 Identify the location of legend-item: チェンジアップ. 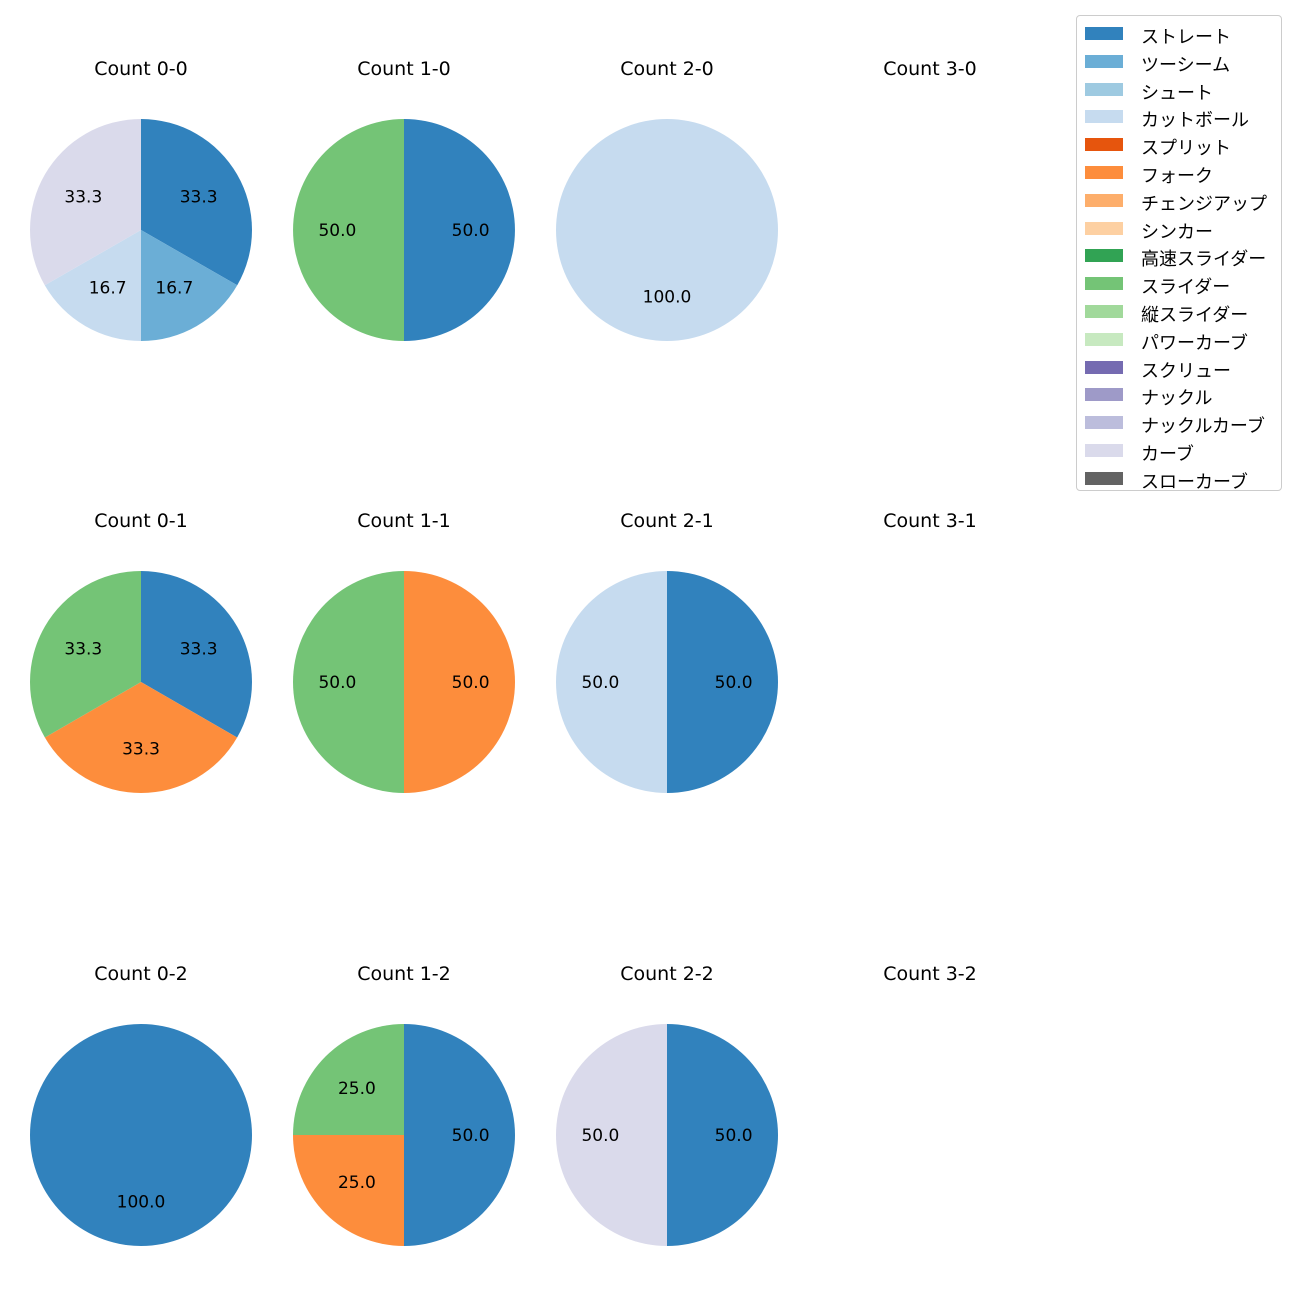
(1179, 201).